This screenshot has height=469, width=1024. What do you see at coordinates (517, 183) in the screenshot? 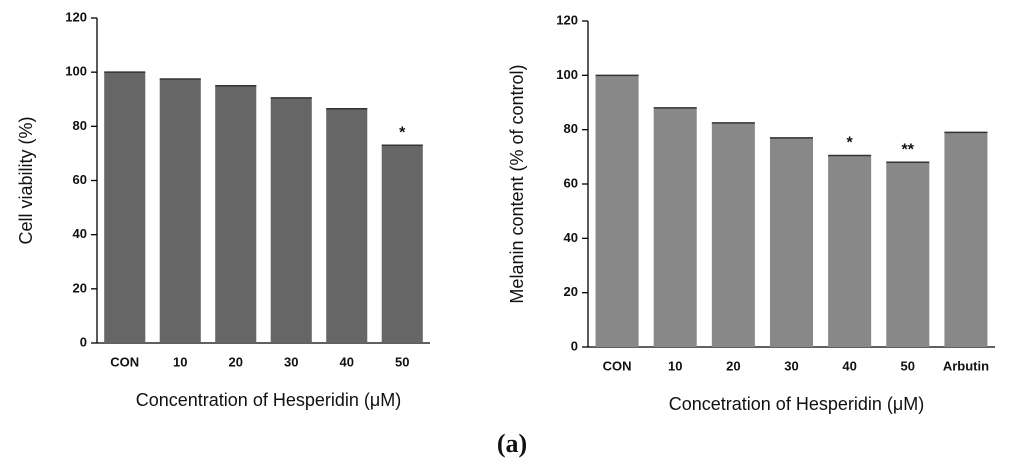
I see `y-axis-title: Melanin content (% of control)` at bounding box center [517, 183].